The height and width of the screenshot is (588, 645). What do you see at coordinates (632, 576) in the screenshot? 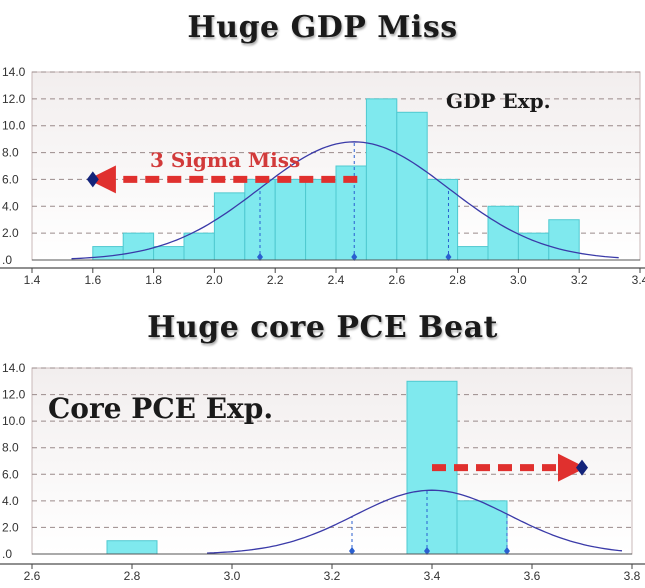
I see `pce-x-tick-label: 3.8` at bounding box center [632, 576].